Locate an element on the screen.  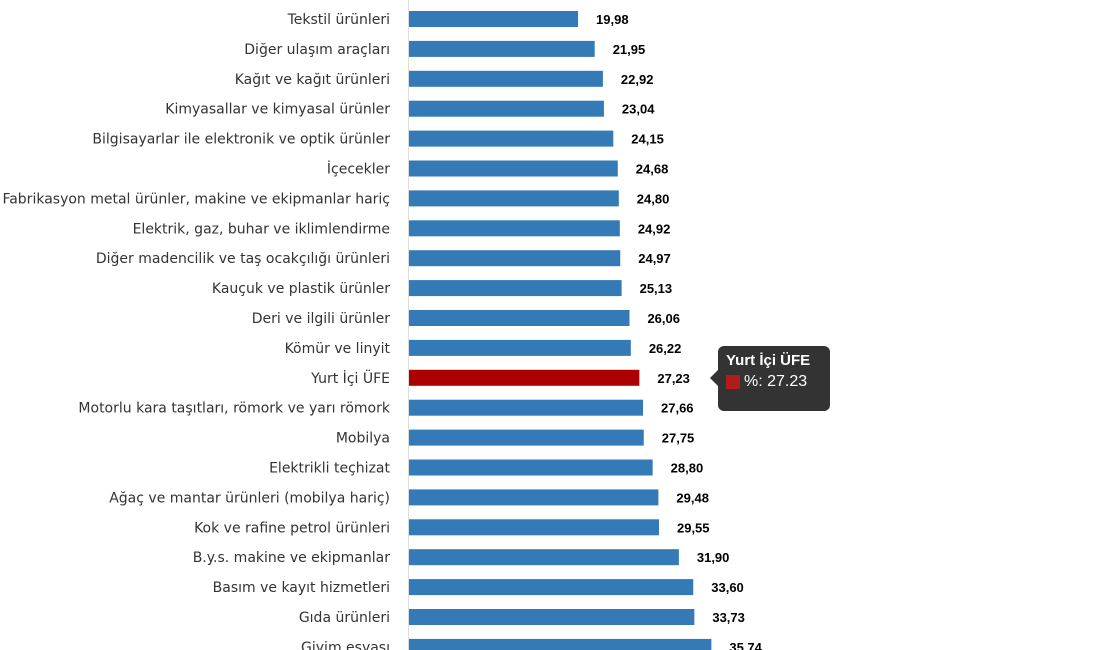
category-label: Kömür ve linyit is located at coordinates (338, 349).